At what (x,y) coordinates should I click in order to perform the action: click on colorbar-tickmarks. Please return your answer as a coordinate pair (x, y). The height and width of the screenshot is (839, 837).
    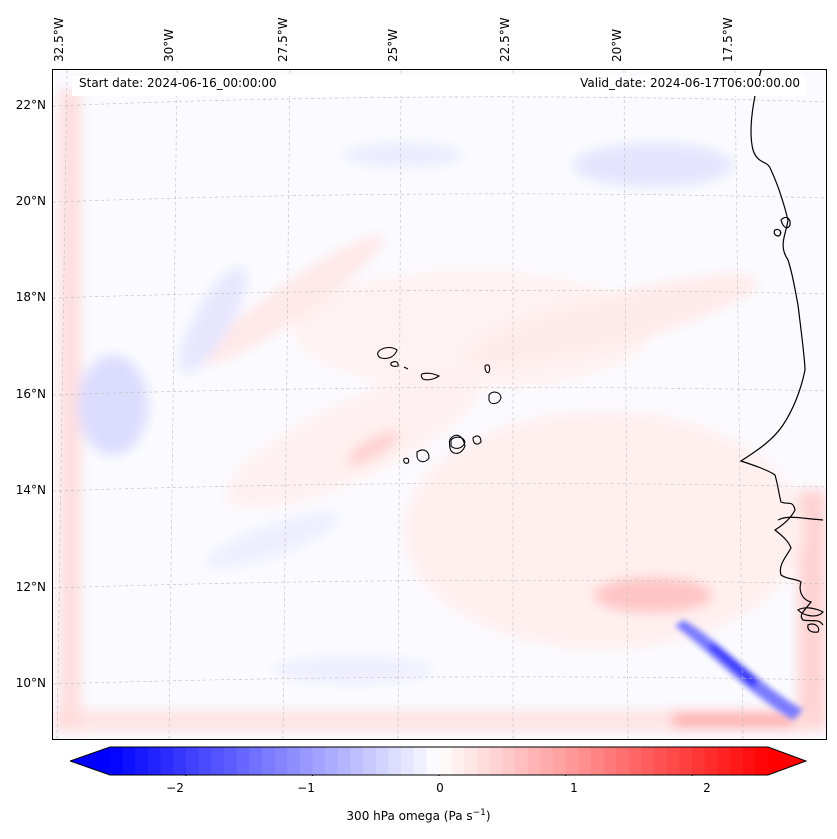
    Looking at the image, I should click on (439, 775).